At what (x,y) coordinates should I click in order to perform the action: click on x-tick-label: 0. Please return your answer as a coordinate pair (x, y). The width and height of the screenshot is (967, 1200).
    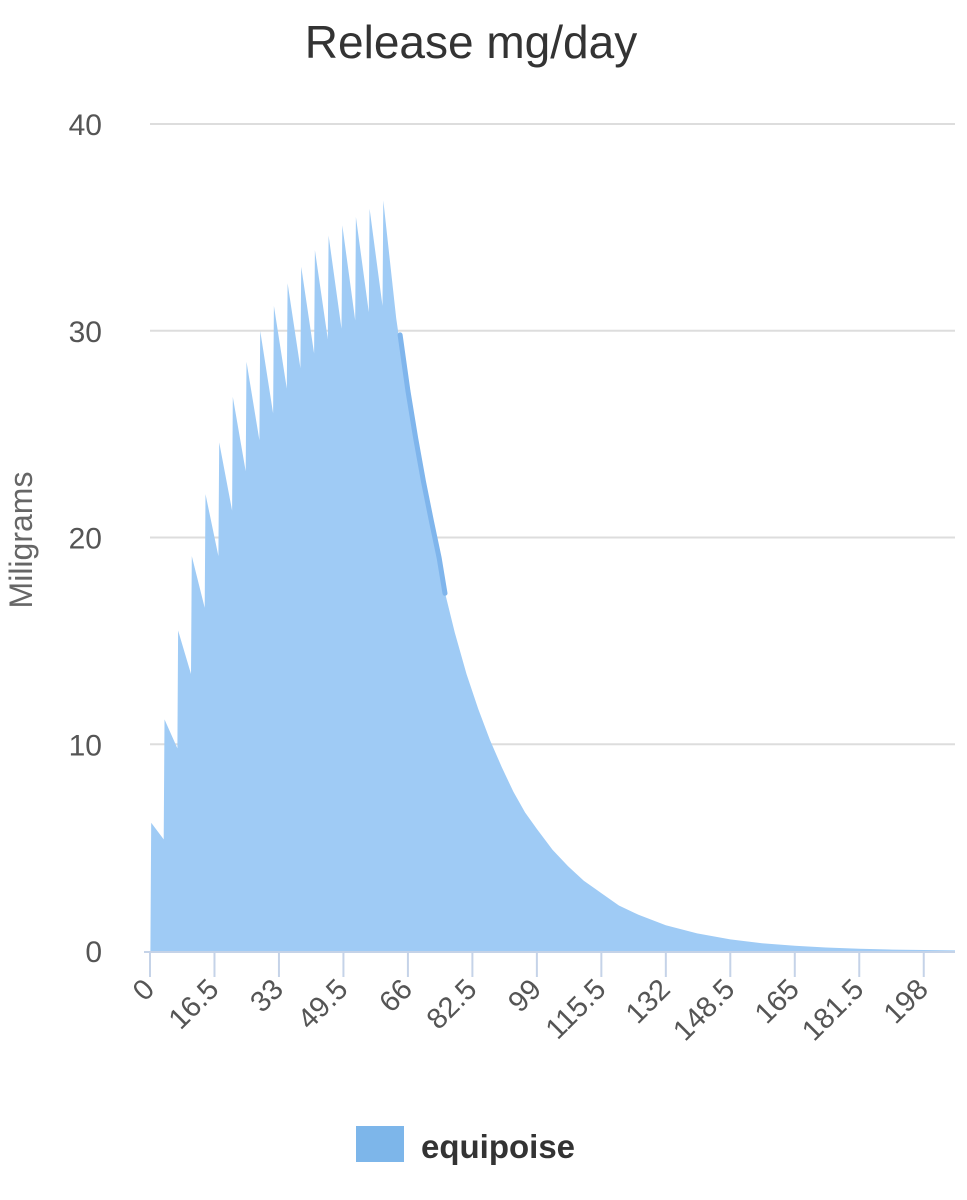
    Looking at the image, I should click on (144, 990).